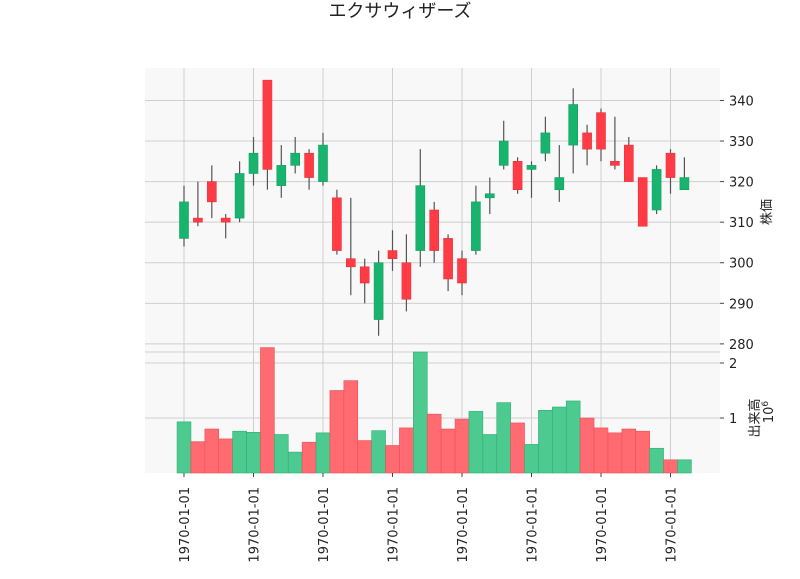 Image resolution: width=800 pixels, height=579 pixels. Describe the element at coordinates (741, 264) in the screenshot. I see `price-tick-label: 300` at that location.